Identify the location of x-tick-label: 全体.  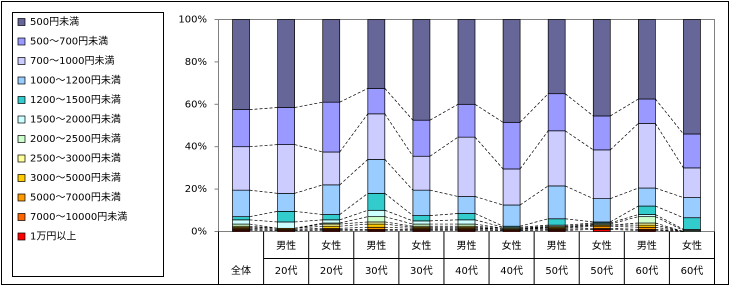
(241, 270).